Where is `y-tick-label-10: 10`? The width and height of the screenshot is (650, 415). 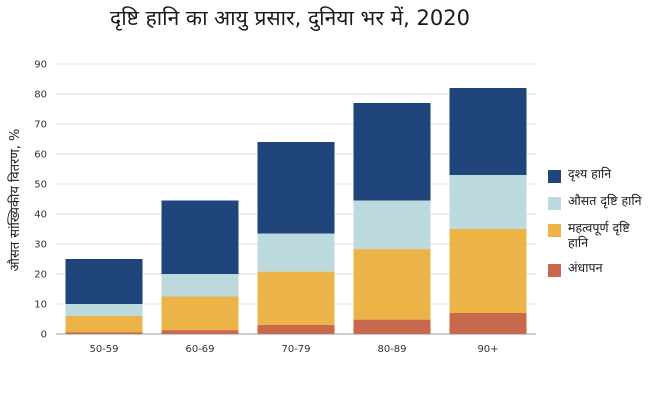
y-tick-label-10: 10 is located at coordinates (40, 305).